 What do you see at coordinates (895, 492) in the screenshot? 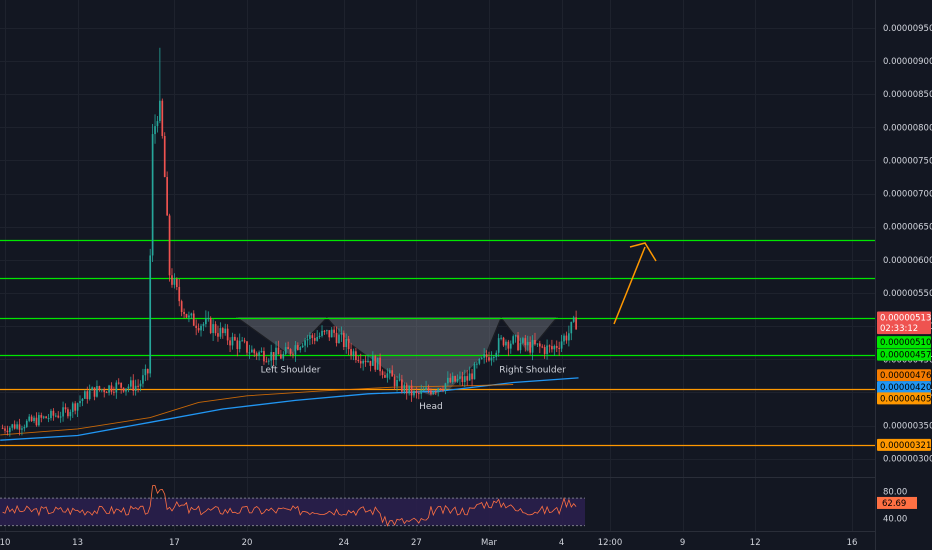
I see `rsi-tick-label: 80.00` at bounding box center [895, 492].